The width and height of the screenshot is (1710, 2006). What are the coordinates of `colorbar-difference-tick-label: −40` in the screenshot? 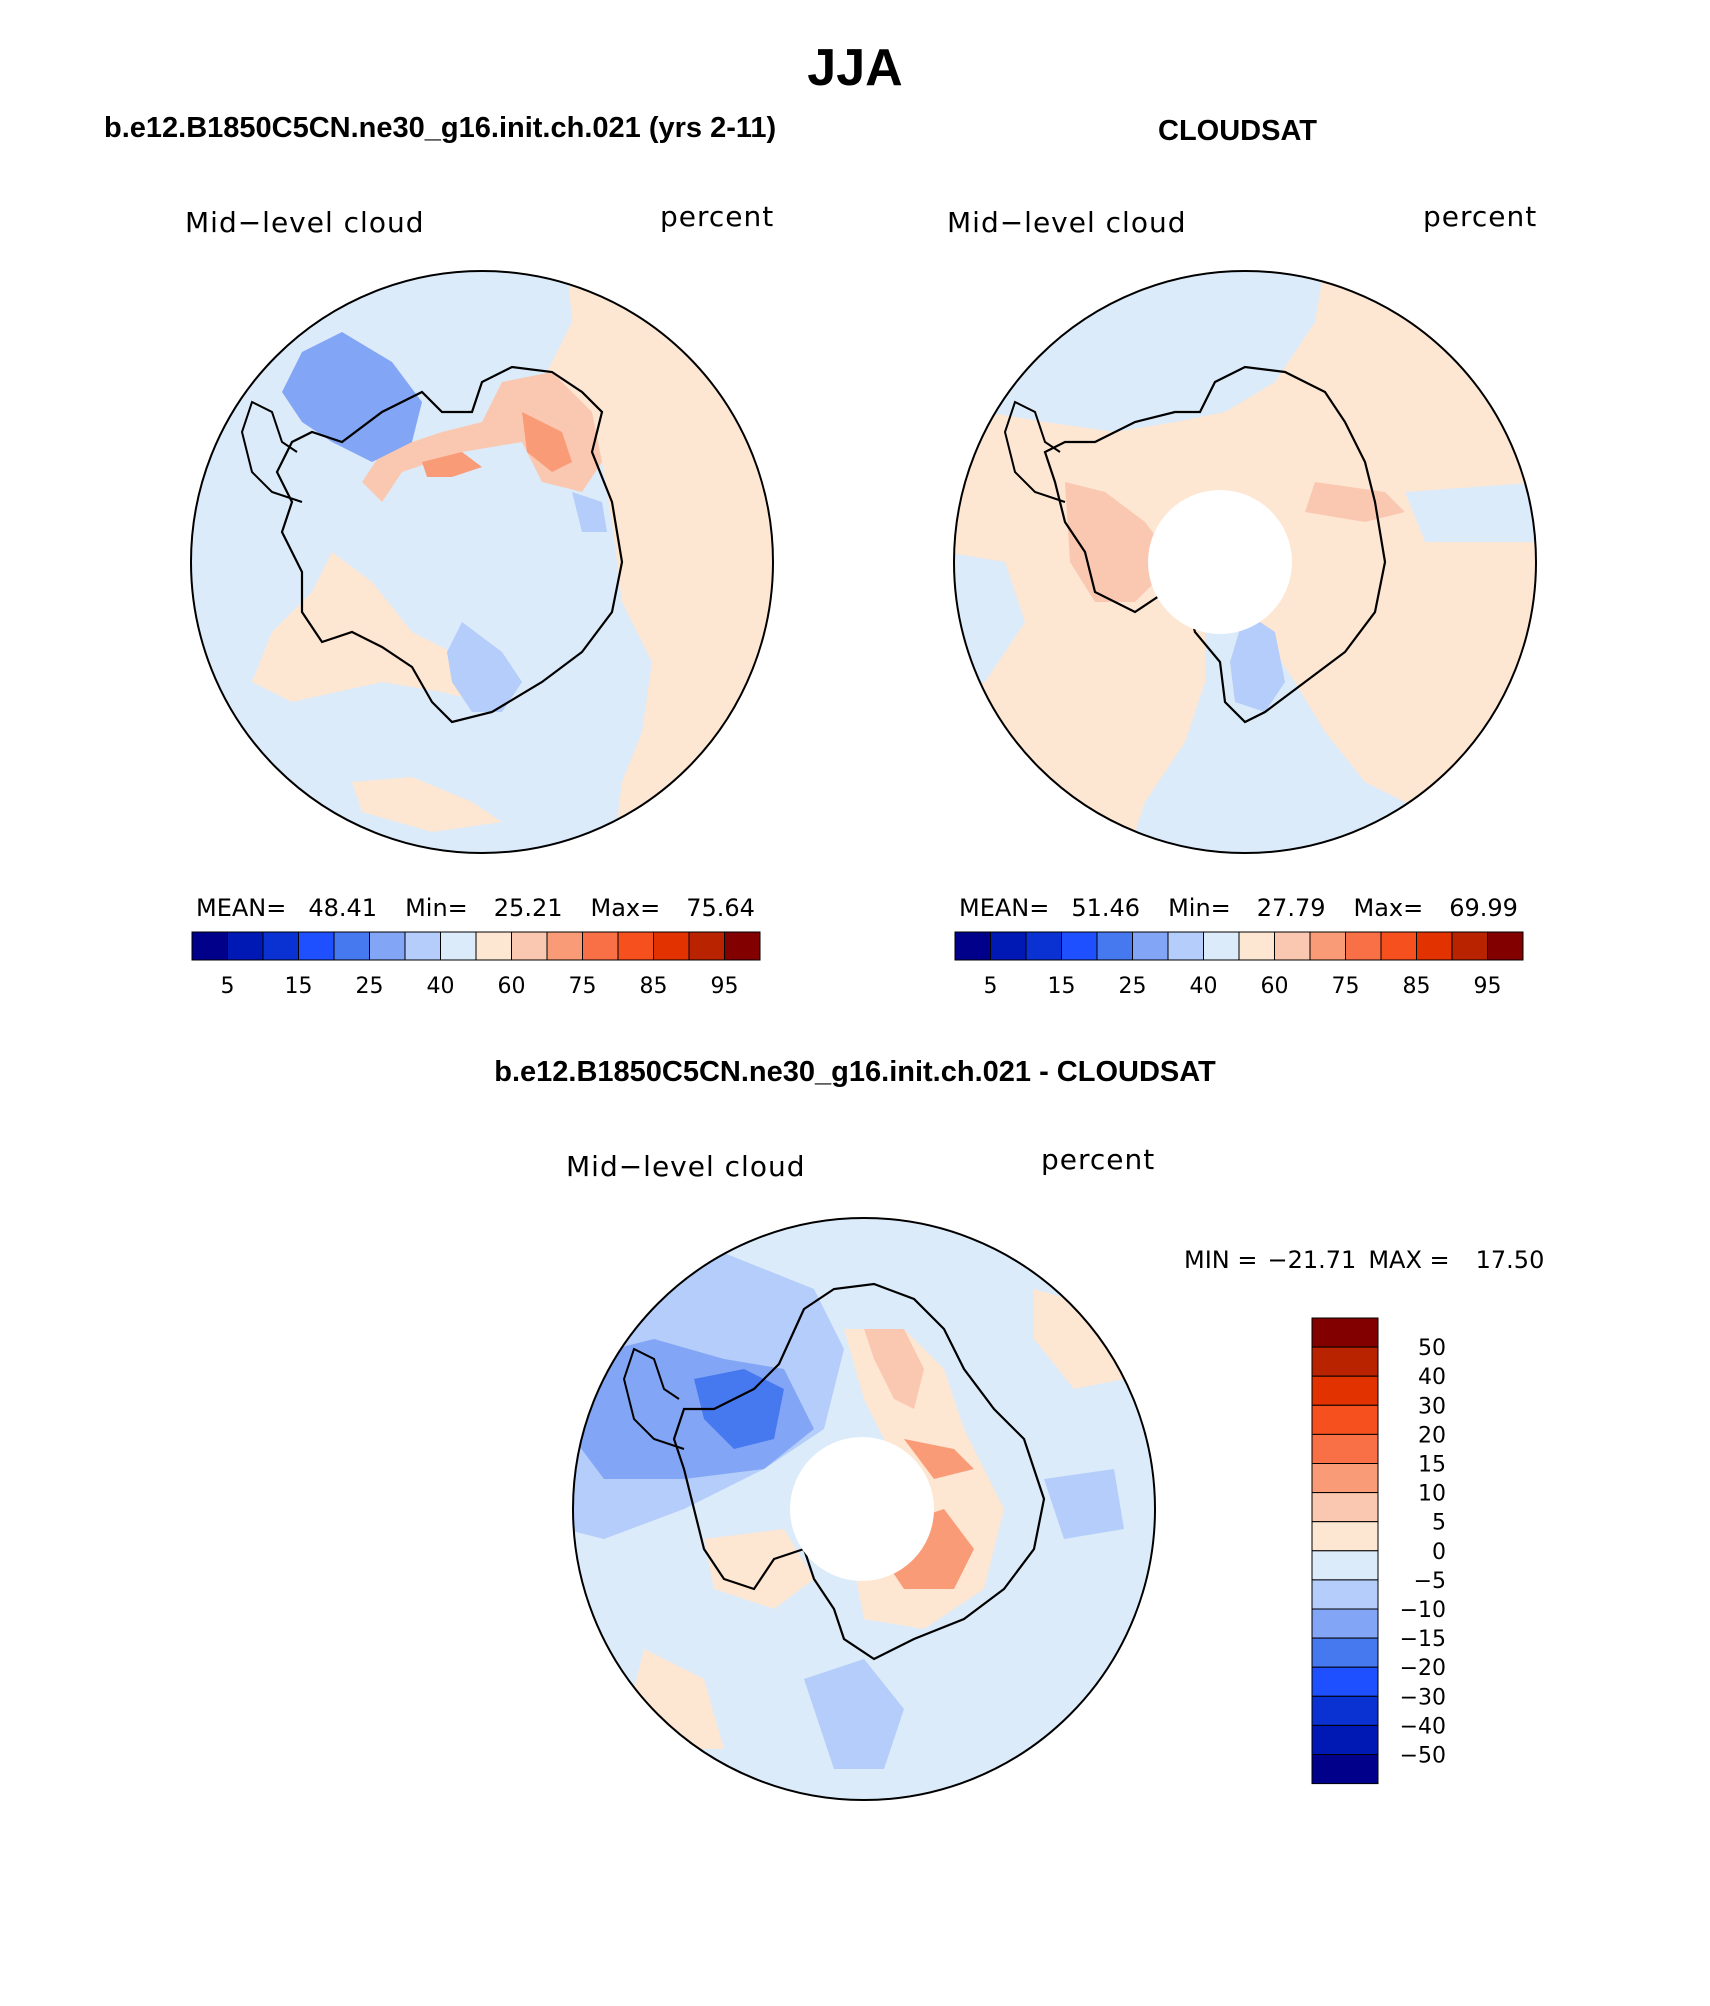 It's located at (1423, 1726).